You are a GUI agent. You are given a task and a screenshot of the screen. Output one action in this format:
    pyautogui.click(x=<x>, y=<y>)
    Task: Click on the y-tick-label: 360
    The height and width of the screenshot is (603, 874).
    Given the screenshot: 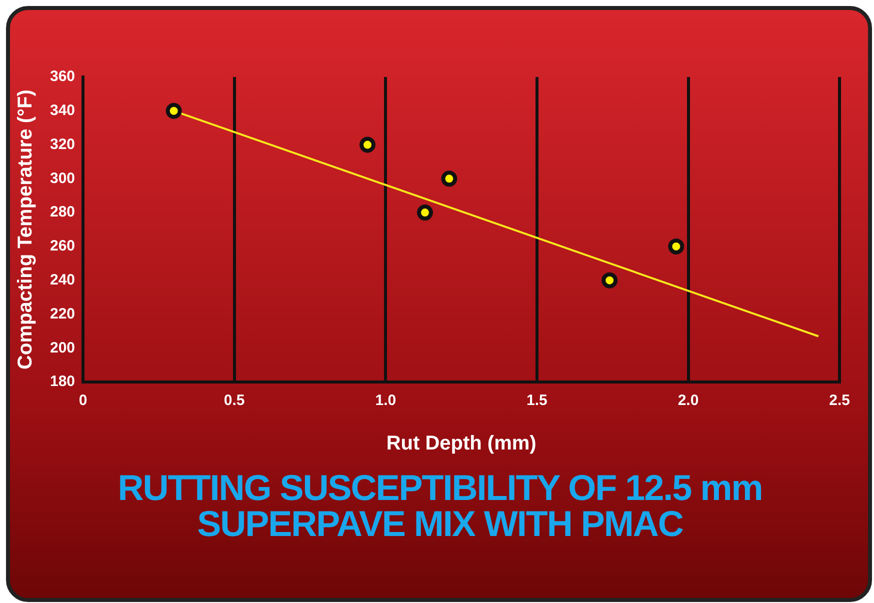 What is the action you would take?
    pyautogui.click(x=63, y=77)
    